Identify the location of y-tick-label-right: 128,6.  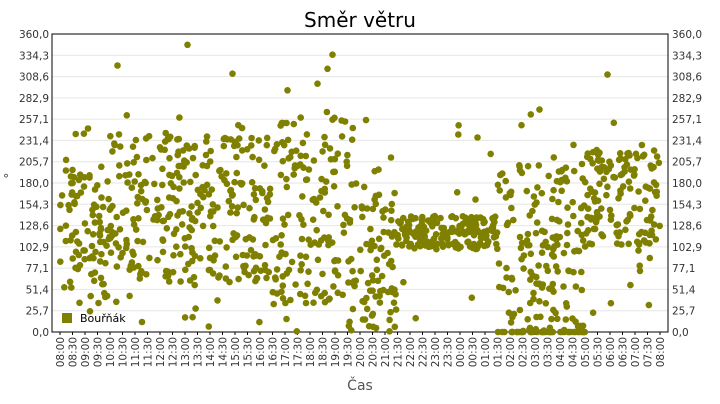
(687, 227).